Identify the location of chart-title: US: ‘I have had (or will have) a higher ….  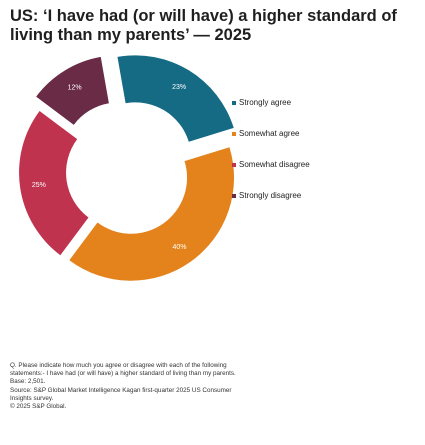
(203, 25).